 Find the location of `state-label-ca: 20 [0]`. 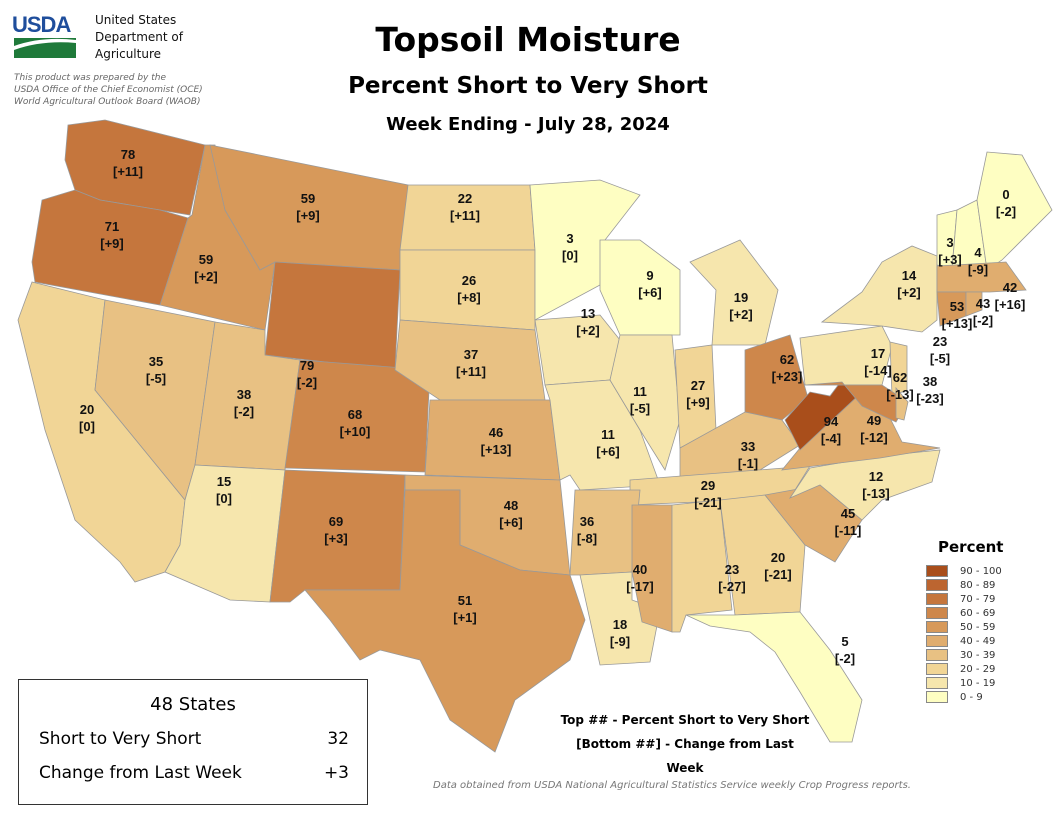

state-label-ca: 20 [0] is located at coordinates (87, 418).